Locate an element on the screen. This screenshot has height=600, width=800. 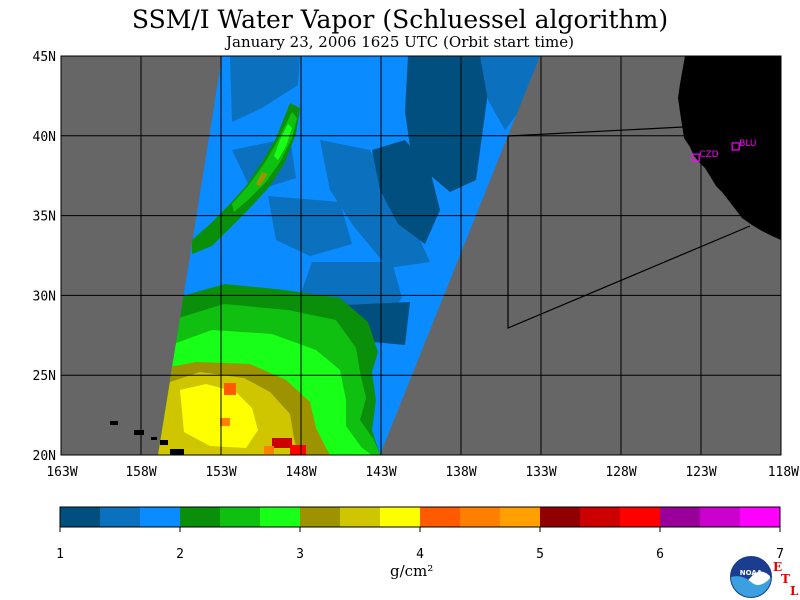
colorbar is located at coordinates (420, 517).